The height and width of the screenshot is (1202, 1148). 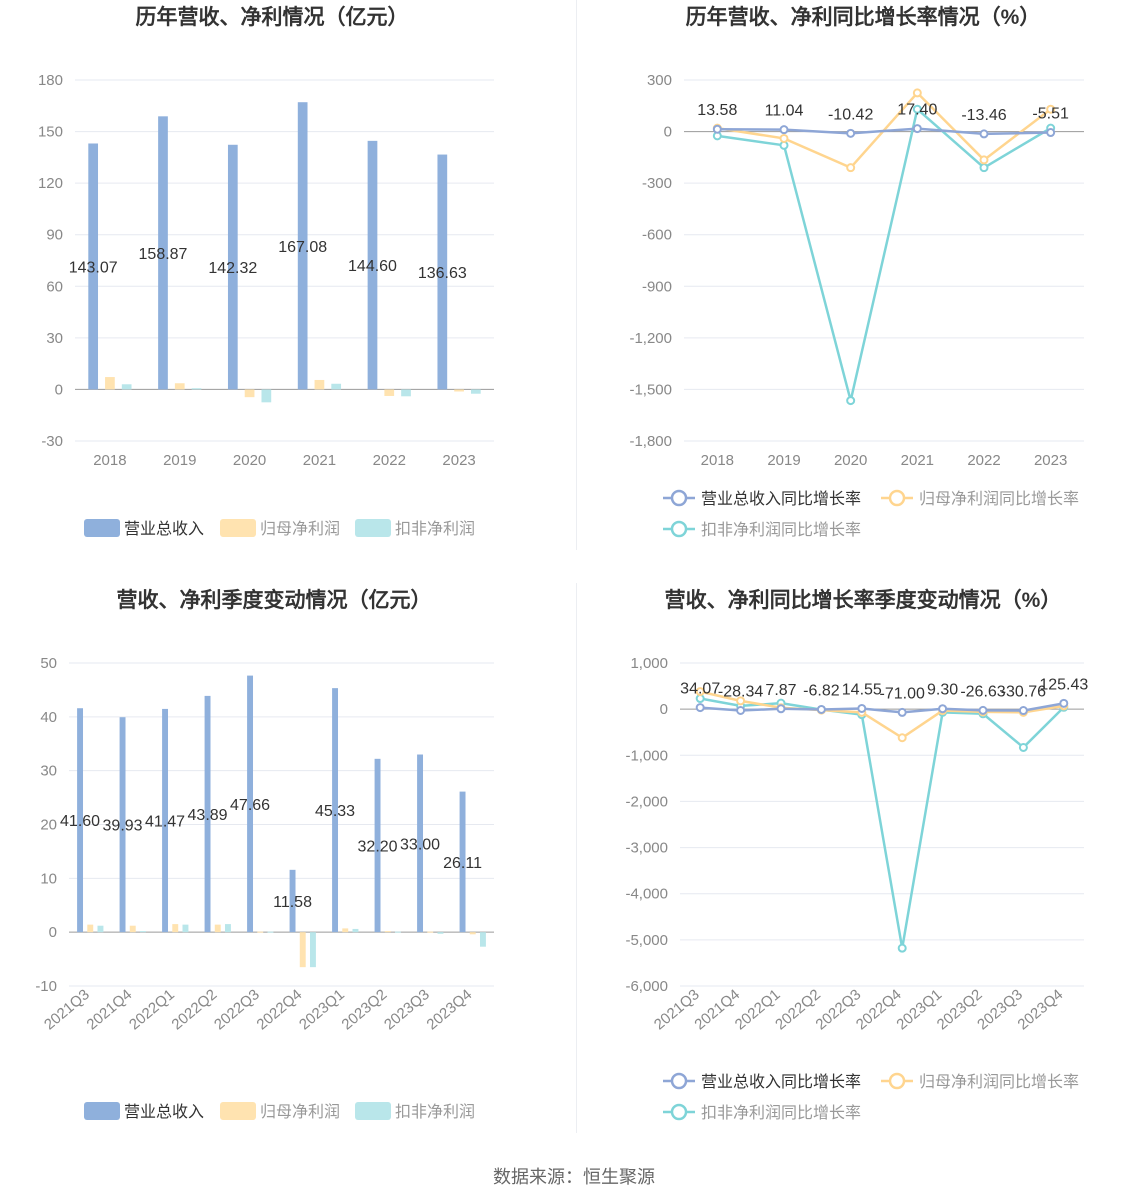 I want to click on legend-label: 扣非净利润, so click(x=435, y=1112).